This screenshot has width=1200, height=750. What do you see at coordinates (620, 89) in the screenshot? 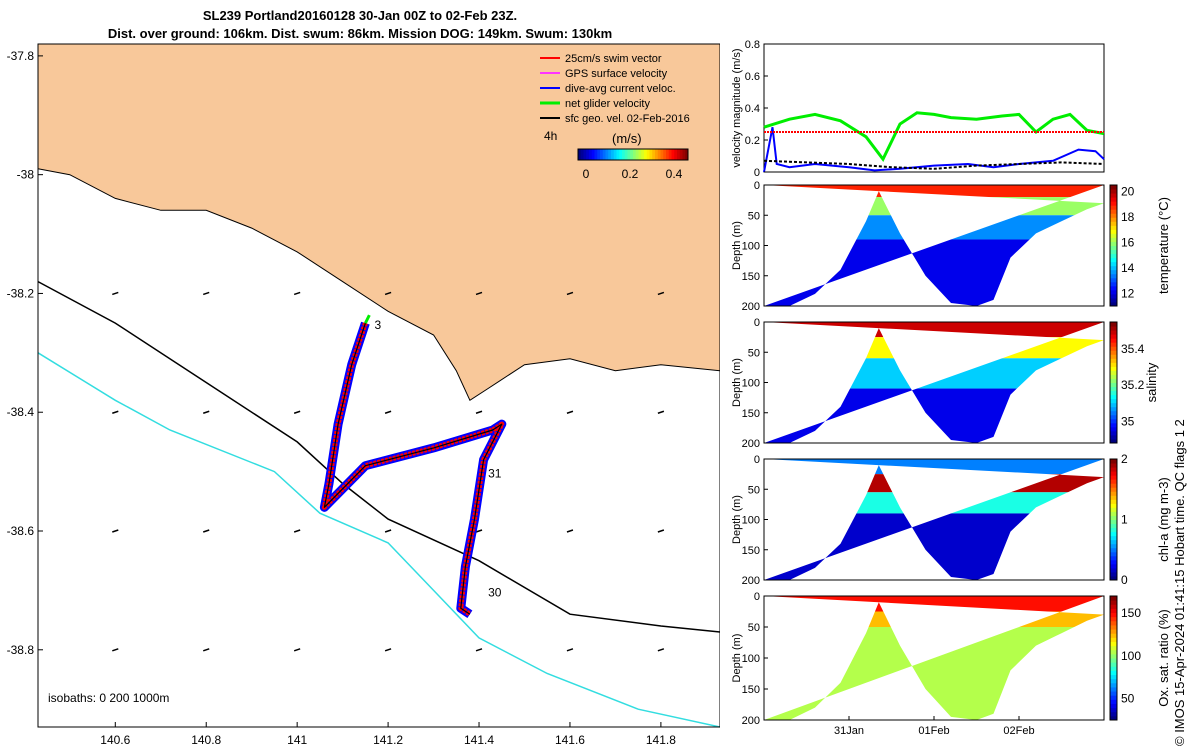
I see `legend-label-dive_avg_current: dive-avg current veloc.` at bounding box center [620, 89].